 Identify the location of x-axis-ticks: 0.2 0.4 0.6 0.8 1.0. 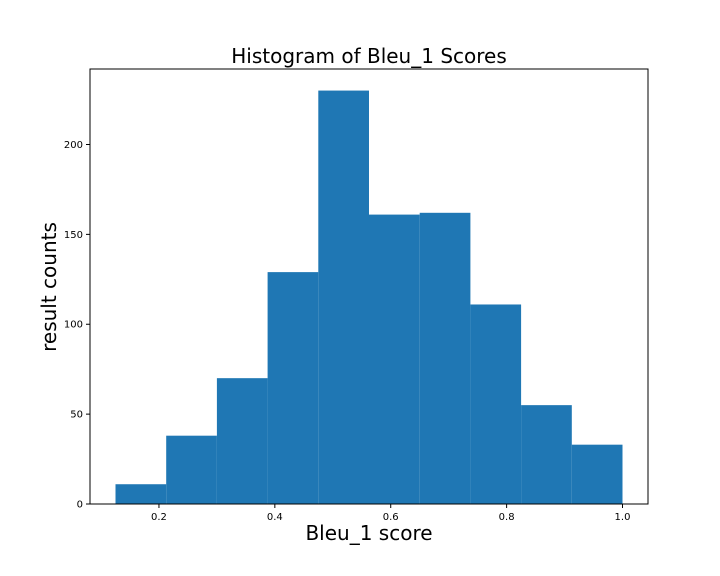
(390, 513).